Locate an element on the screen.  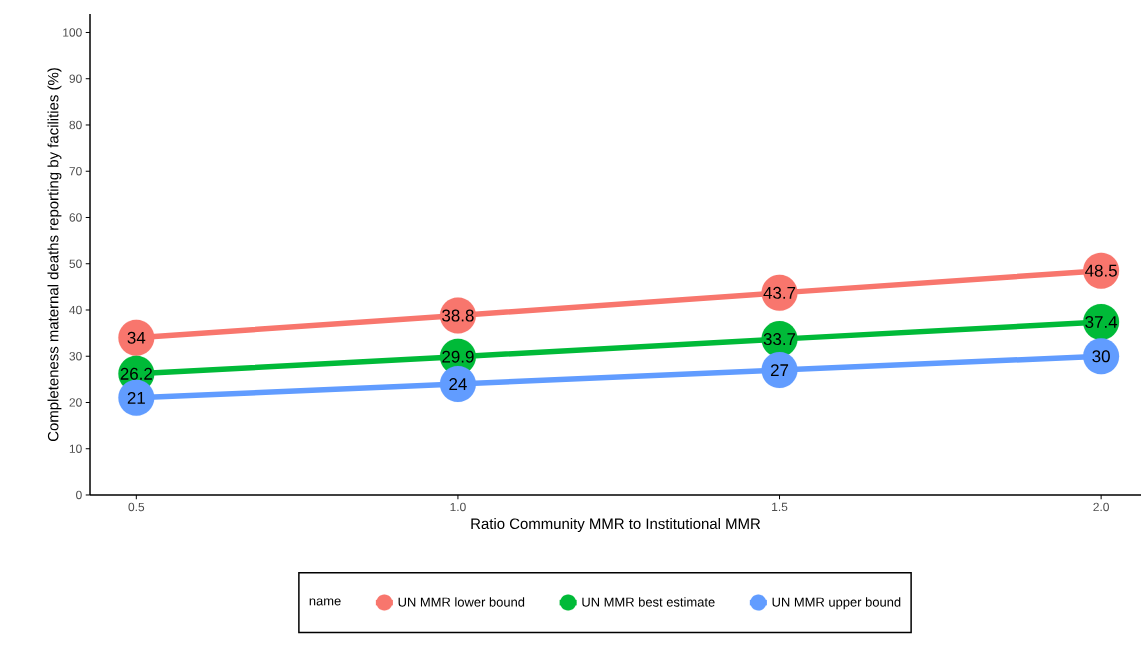
x-tick-label: 1.5 is located at coordinates (780, 507).